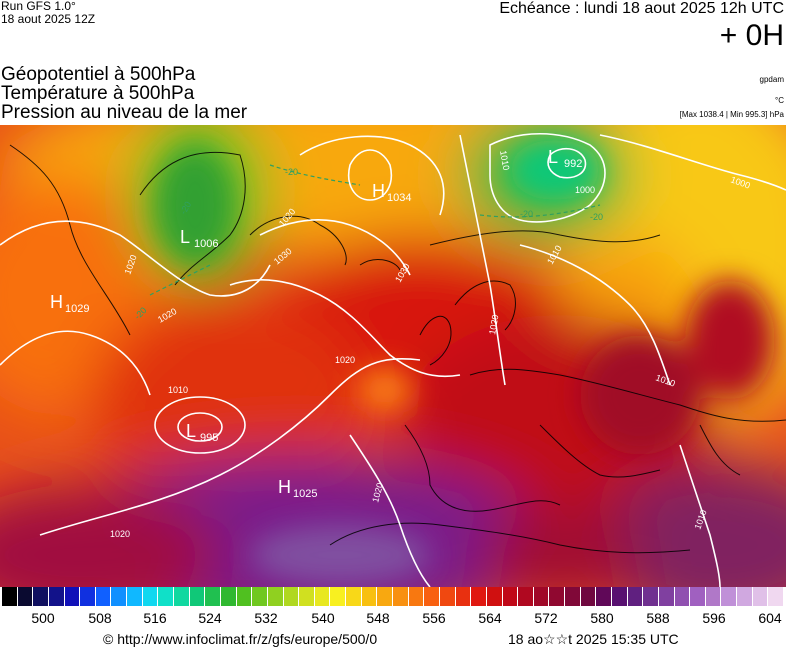 This screenshot has height=648, width=786. What do you see at coordinates (602, 618) in the screenshot?
I see `scale-label: 580` at bounding box center [602, 618].